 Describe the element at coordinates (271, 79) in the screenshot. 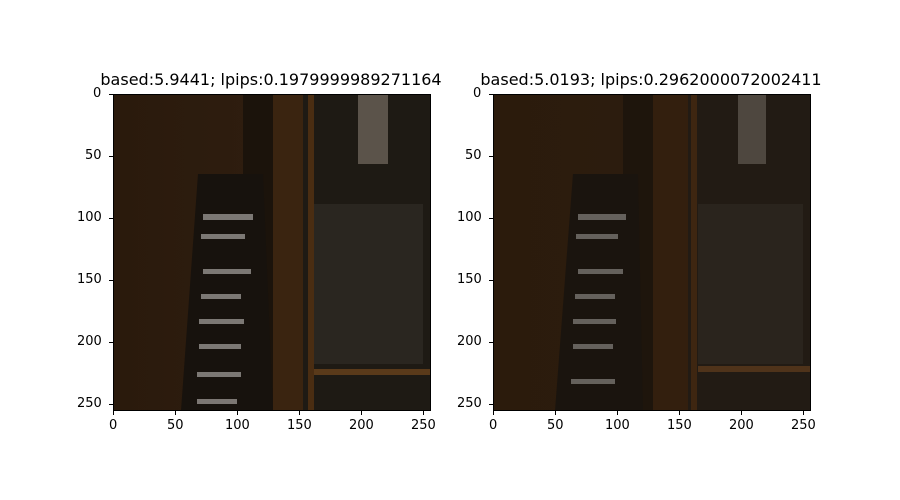

I see `panel-title: based:5.9441; lpips:0.1979999989271164` at that location.